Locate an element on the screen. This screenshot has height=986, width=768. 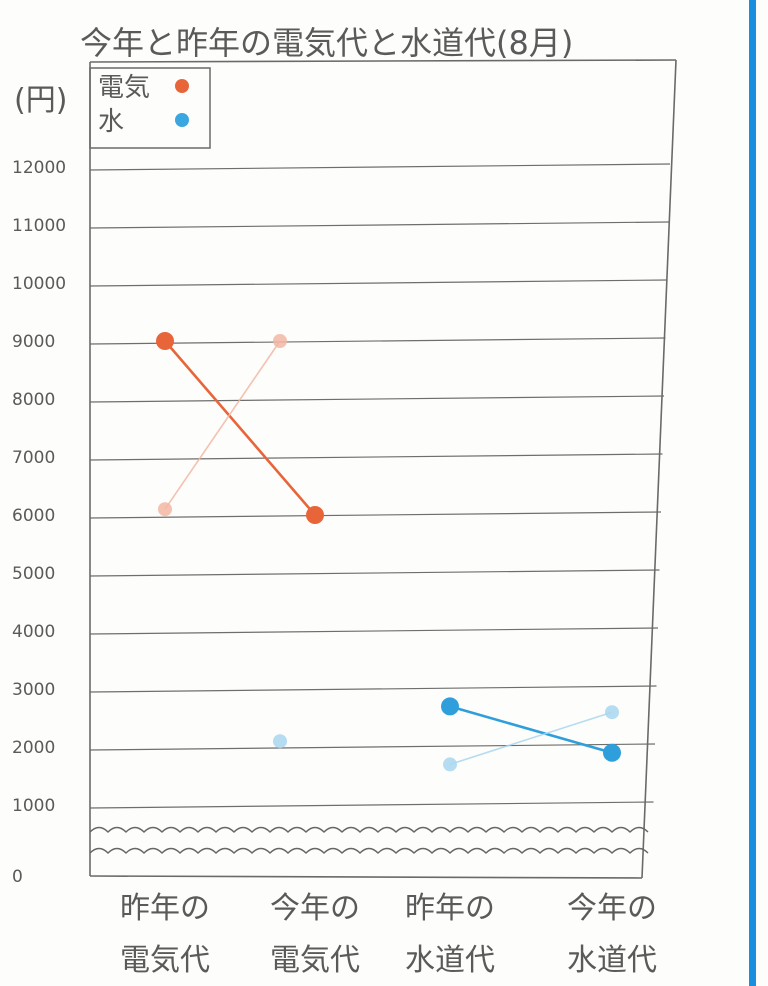
y-tick-label: 10000 is located at coordinates (39, 284).